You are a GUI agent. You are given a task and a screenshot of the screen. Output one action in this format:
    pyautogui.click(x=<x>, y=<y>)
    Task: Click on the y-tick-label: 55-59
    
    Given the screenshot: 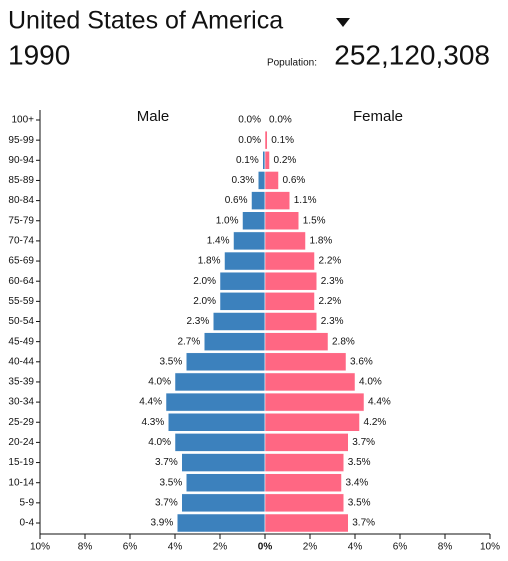 What is the action you would take?
    pyautogui.click(x=21, y=301)
    